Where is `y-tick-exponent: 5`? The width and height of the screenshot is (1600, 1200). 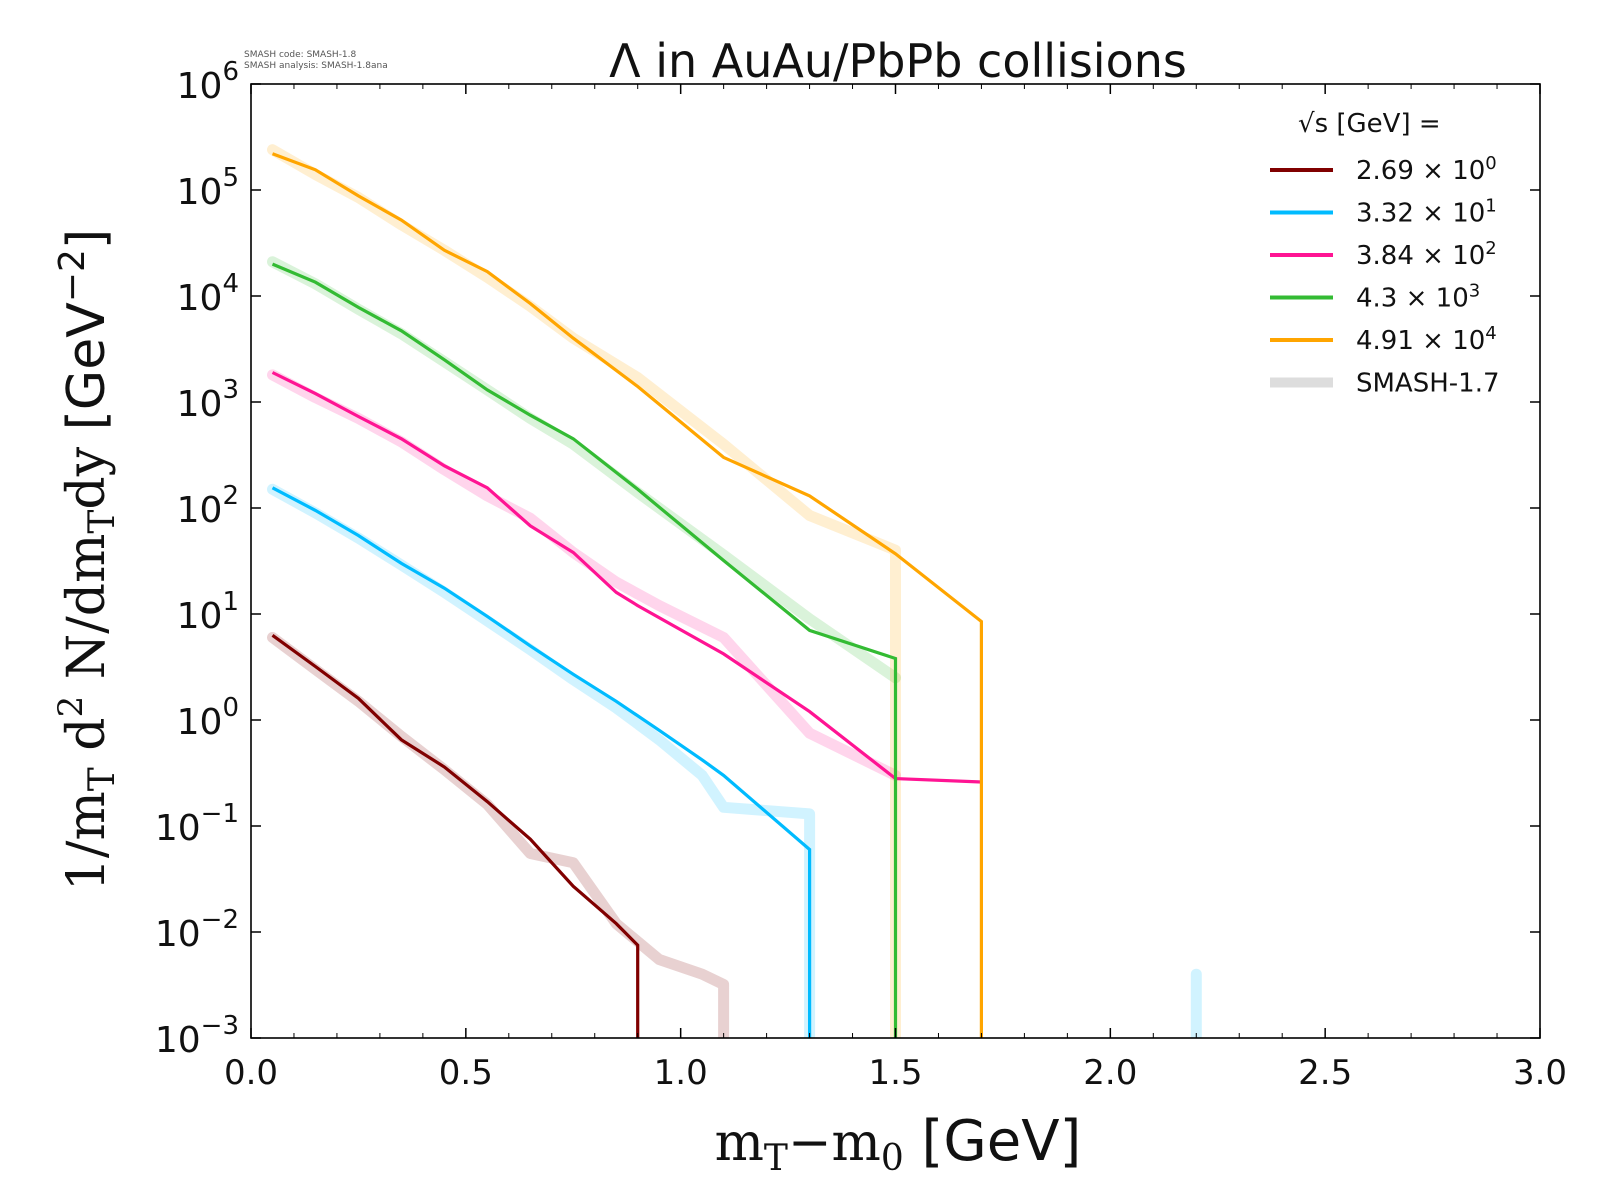 y-tick-exponent: 5 is located at coordinates (230, 178).